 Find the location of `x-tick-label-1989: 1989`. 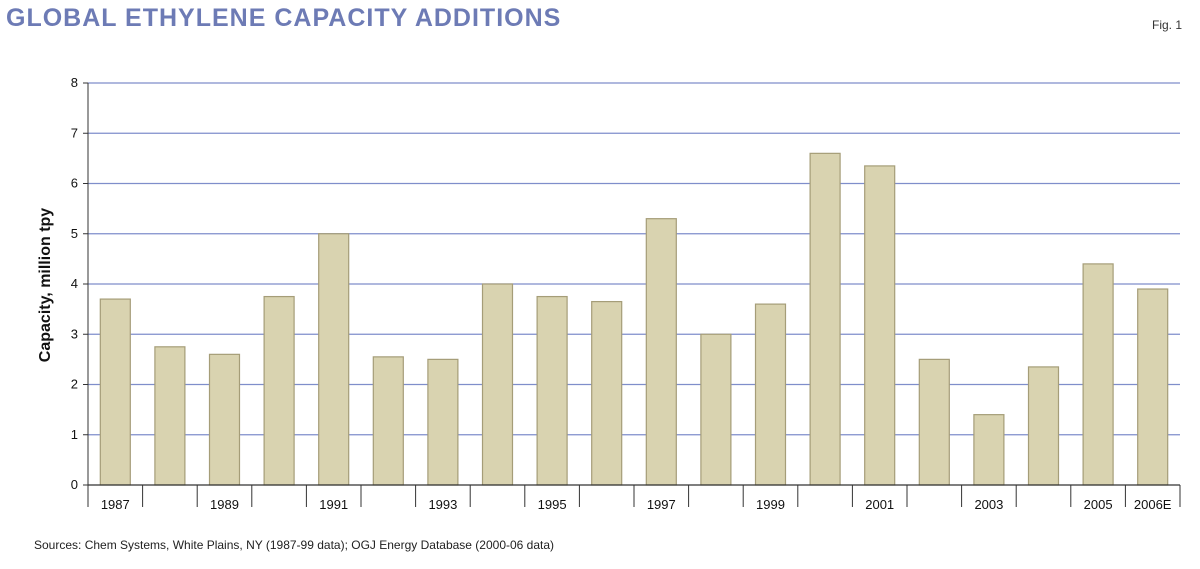

x-tick-label-1989: 1989 is located at coordinates (224, 504).